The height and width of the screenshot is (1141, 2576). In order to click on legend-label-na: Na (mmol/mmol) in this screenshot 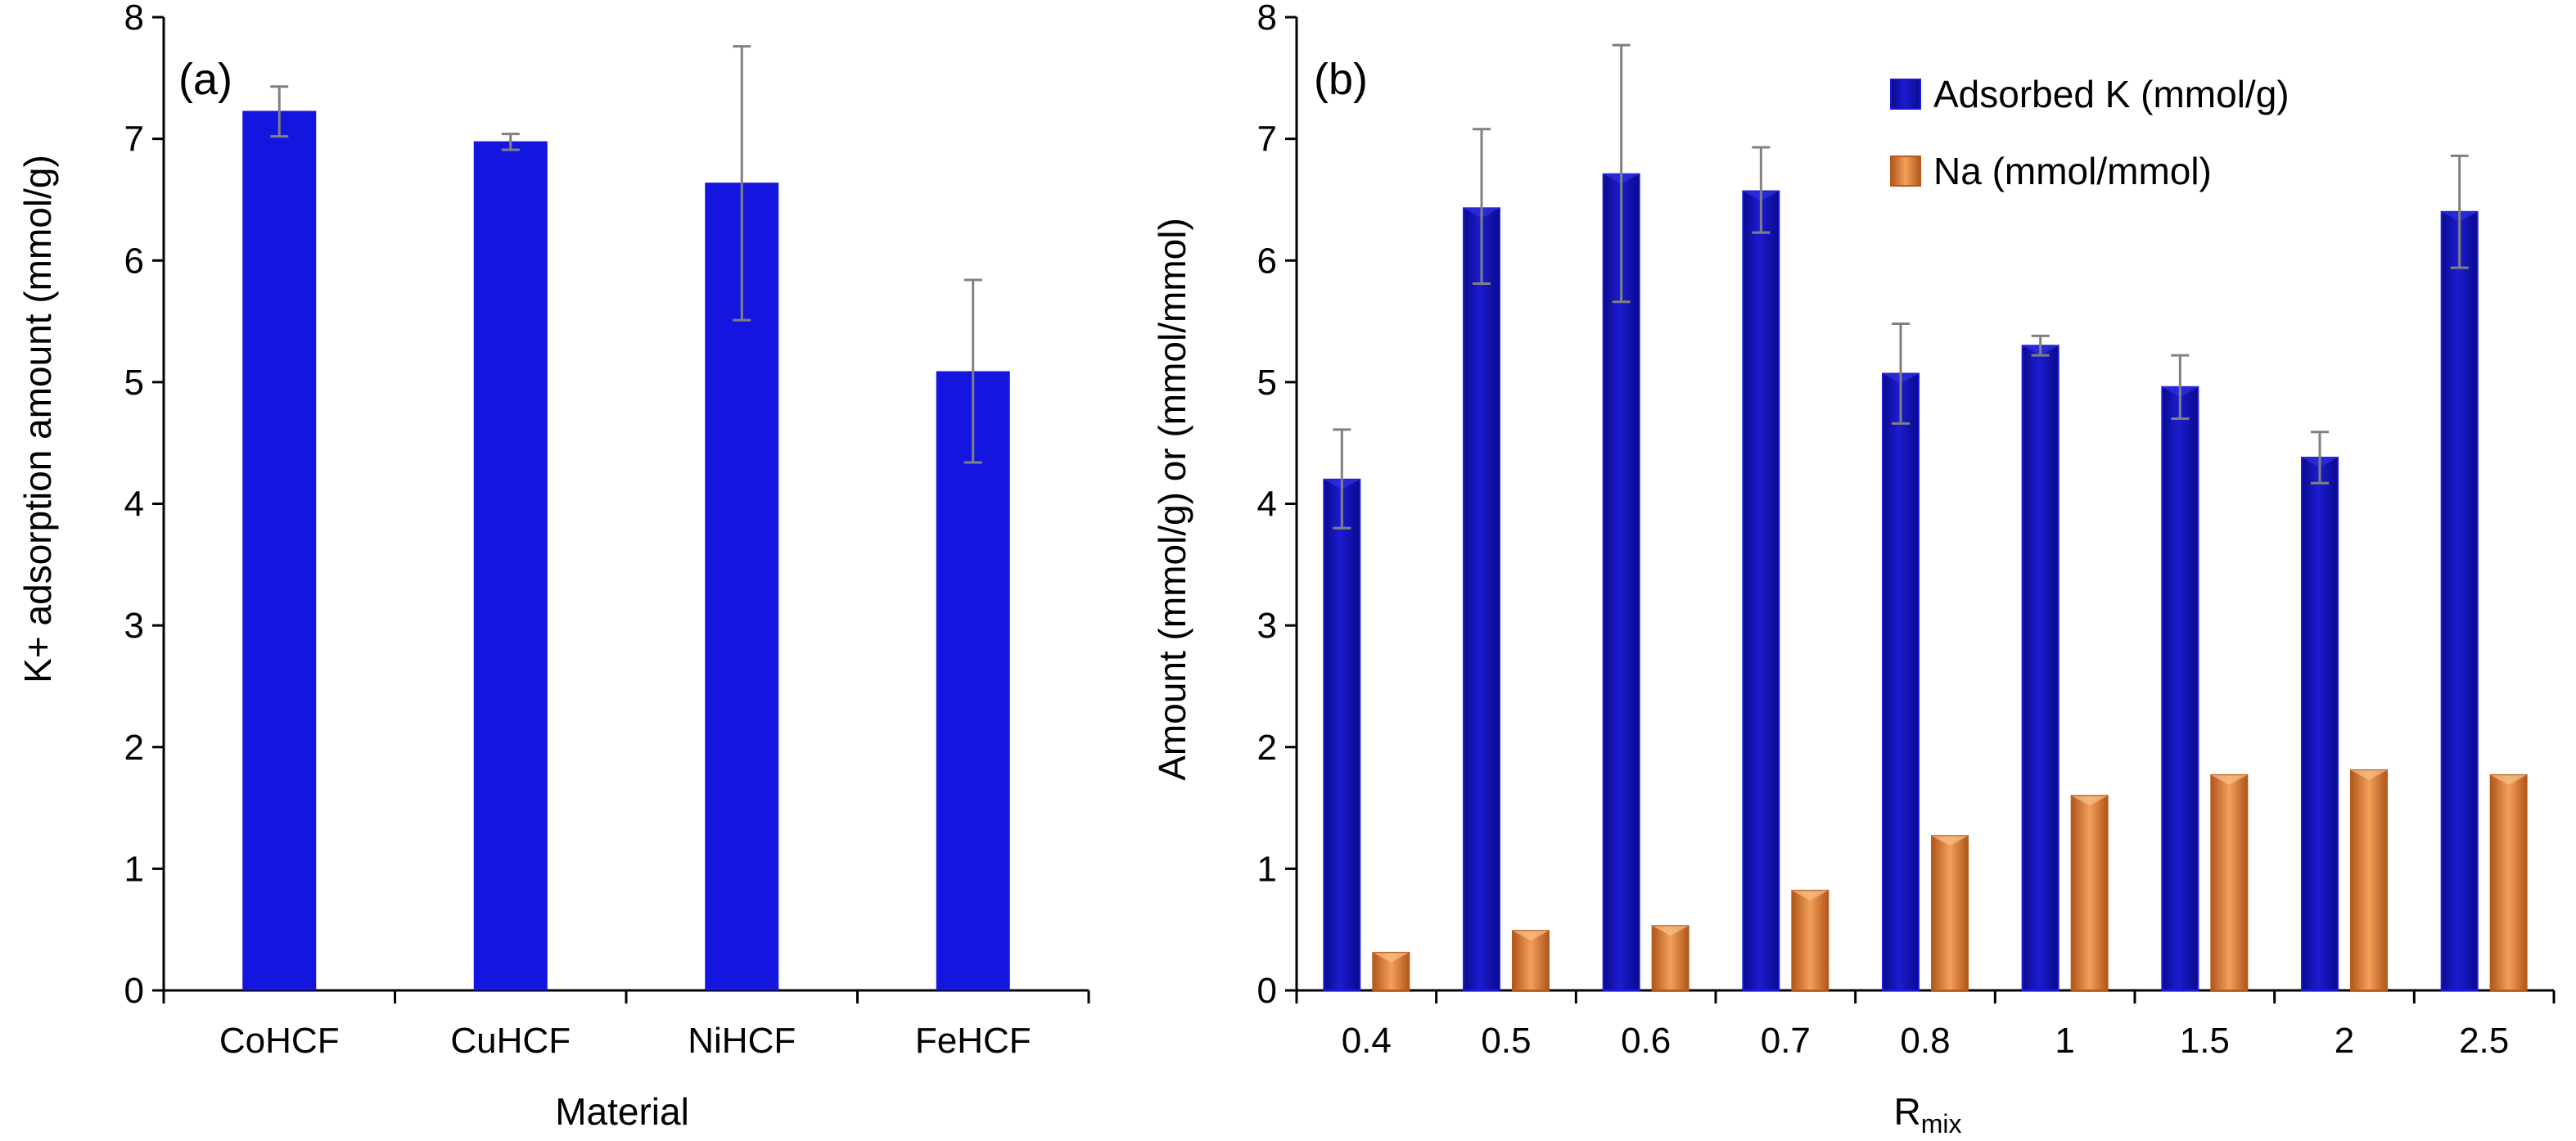, I will do `click(2072, 171)`.